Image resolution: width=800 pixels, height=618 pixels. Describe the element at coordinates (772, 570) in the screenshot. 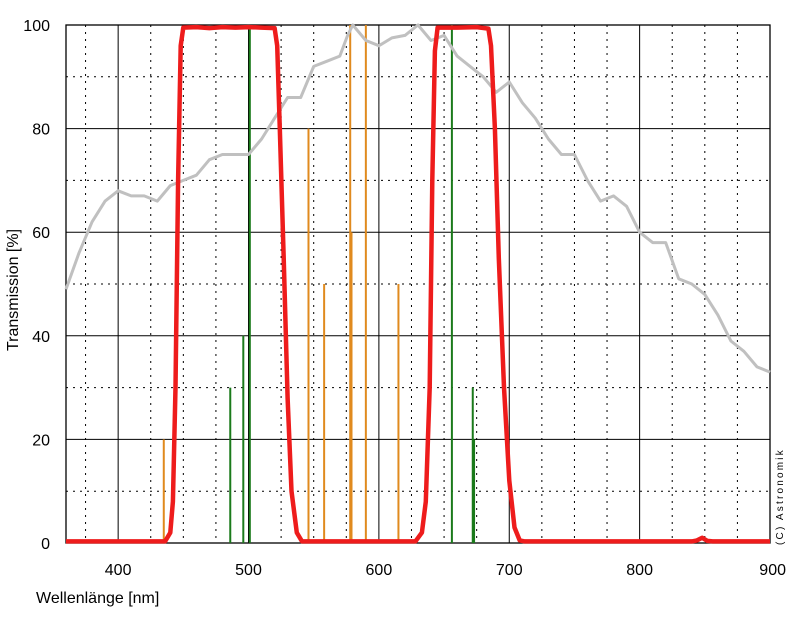

I see `x-tick-label: 900` at that location.